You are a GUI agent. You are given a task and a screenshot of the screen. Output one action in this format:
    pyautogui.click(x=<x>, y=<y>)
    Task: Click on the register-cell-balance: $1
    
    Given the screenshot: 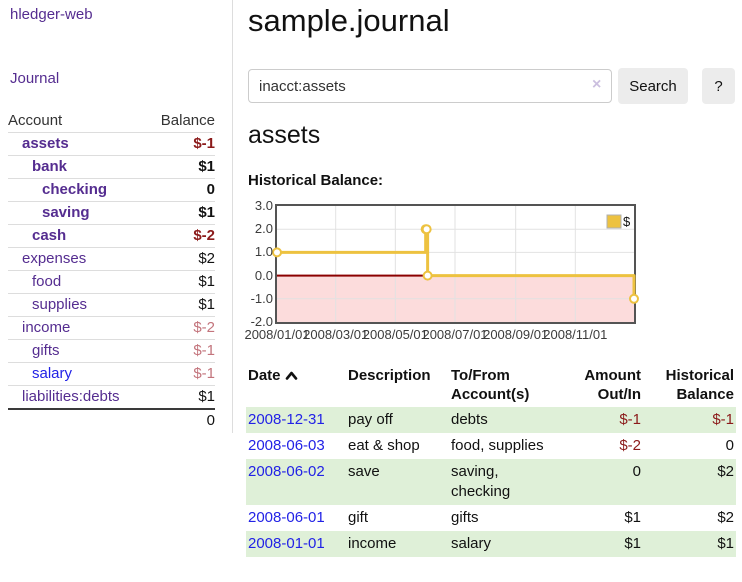 What is the action you would take?
    pyautogui.click(x=725, y=543)
    